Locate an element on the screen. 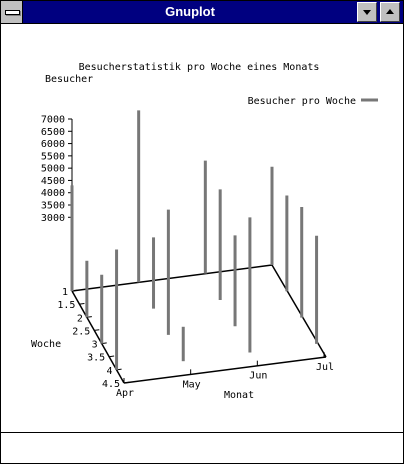 The height and width of the screenshot is (464, 404). base-edge-front is located at coordinates (225, 370).